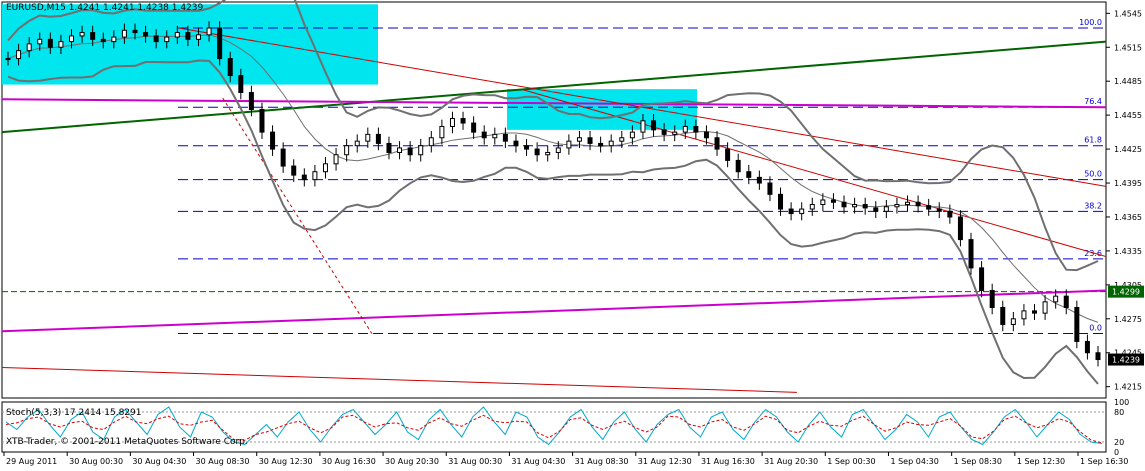  Describe the element at coordinates (1128, 149) in the screenshot. I see `price-axis-label: 1.4425` at that location.